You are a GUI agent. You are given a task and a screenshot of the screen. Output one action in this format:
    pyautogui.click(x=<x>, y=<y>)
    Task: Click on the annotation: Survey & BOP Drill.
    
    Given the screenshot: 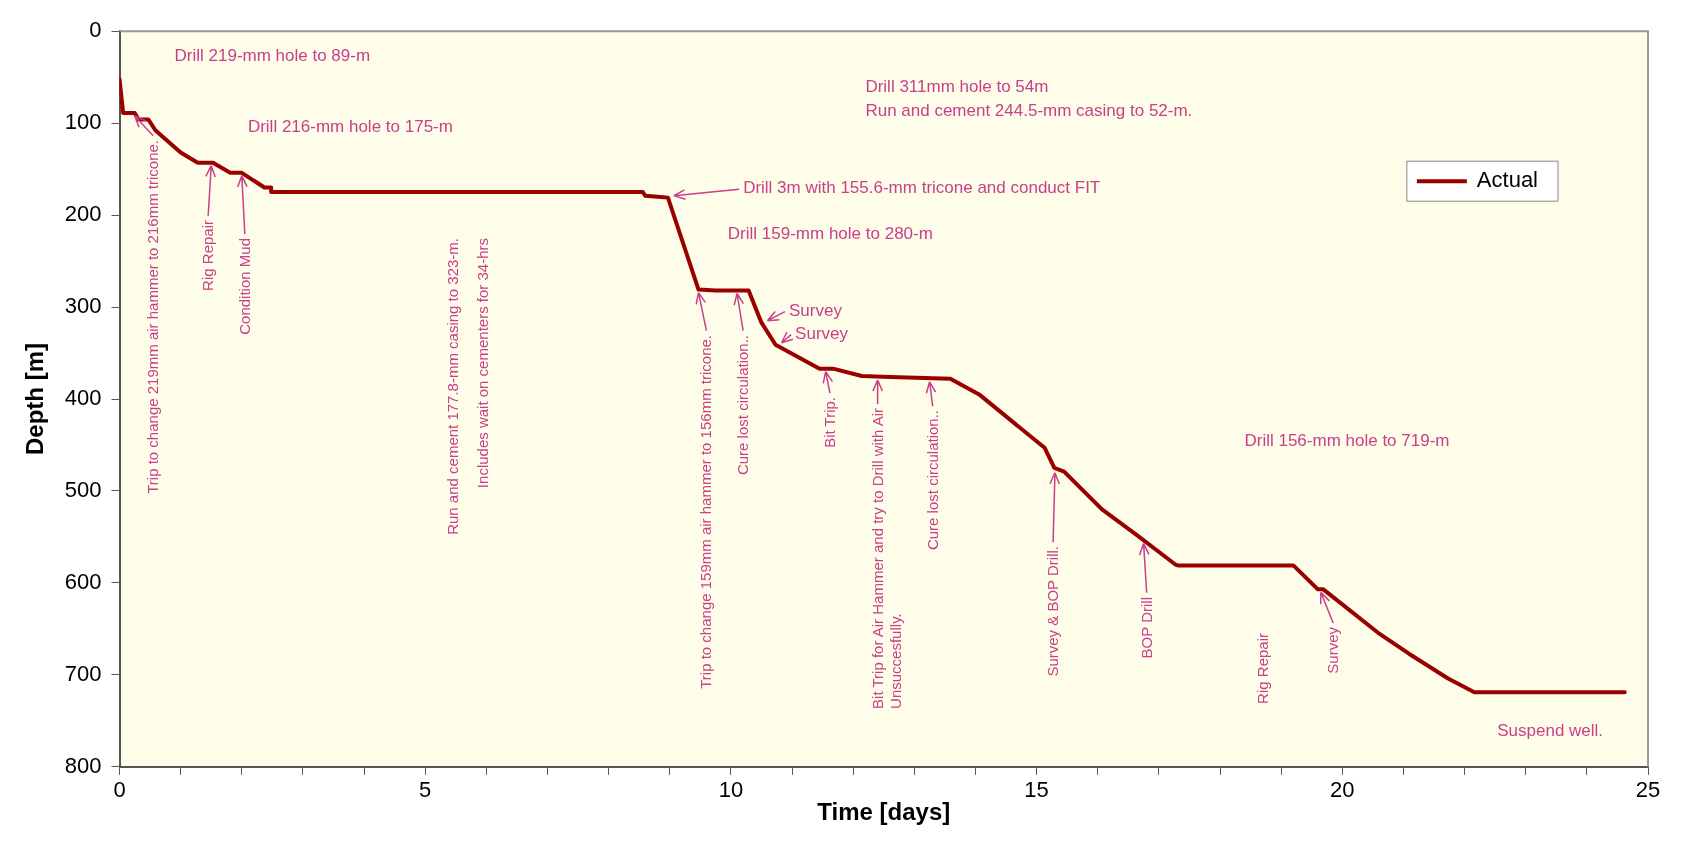 What is the action you would take?
    pyautogui.click(x=1053, y=611)
    